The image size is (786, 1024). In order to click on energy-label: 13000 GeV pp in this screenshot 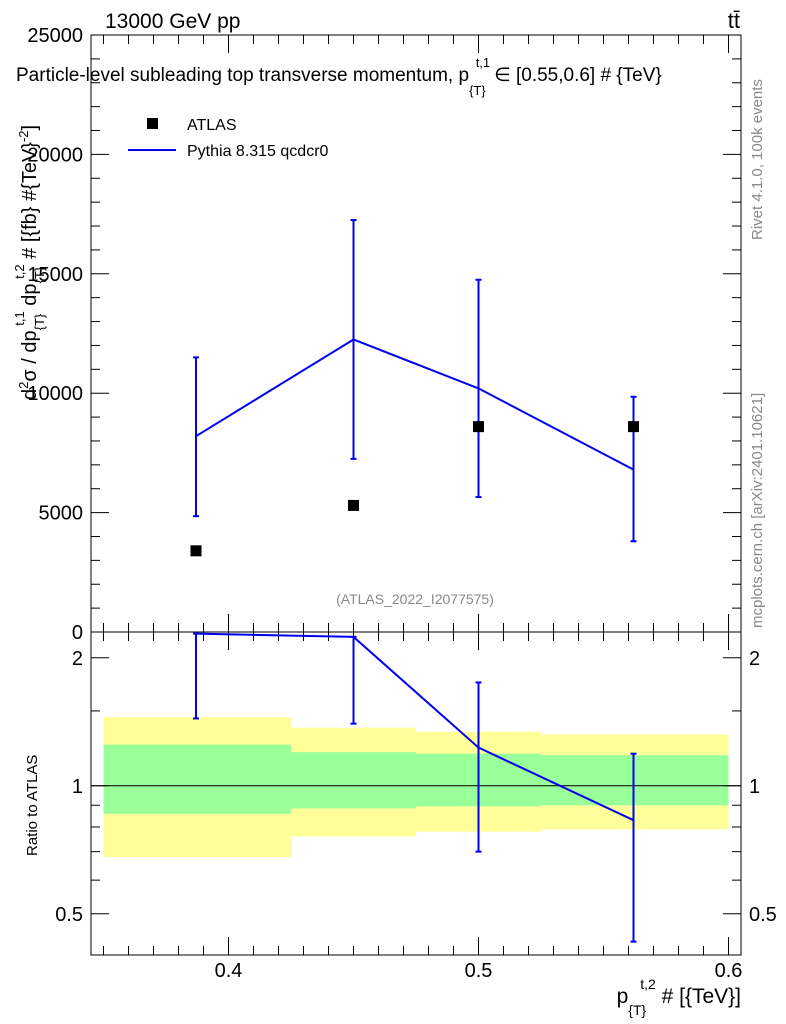, I will do `click(172, 21)`.